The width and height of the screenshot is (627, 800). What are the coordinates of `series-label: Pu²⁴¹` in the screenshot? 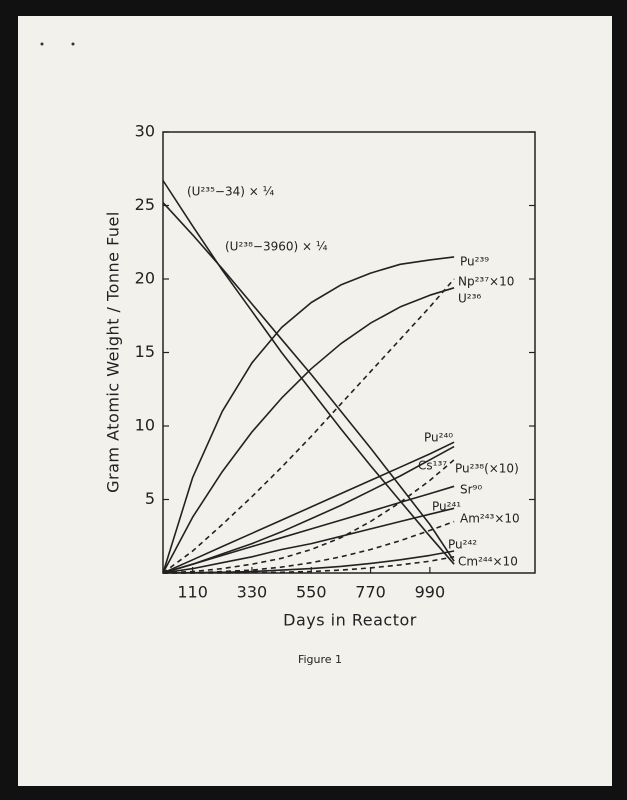 It's located at (446, 507).